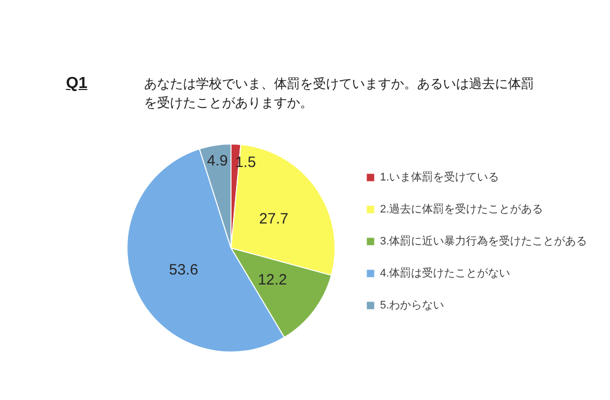 The height and width of the screenshot is (400, 610). What do you see at coordinates (462, 209) in the screenshot?
I see `legend-label: 2.過去に体罰を受けたことがある` at bounding box center [462, 209].